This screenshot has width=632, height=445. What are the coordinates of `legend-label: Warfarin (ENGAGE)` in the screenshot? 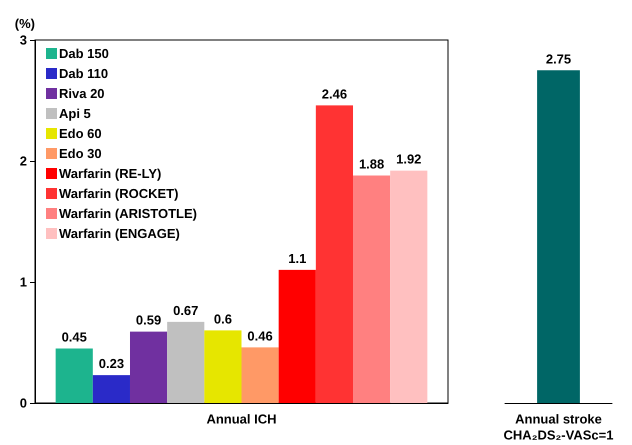 It's located at (119, 233).